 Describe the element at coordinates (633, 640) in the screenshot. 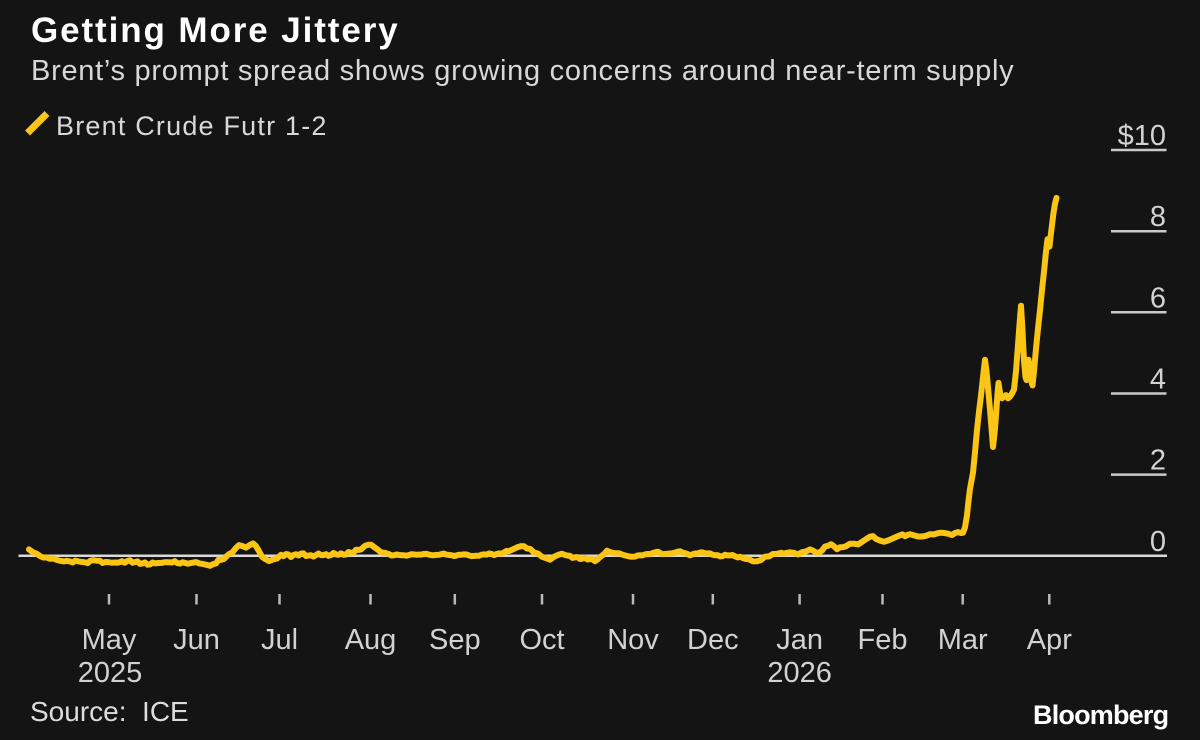

I see `svg-text: Nov` at that location.